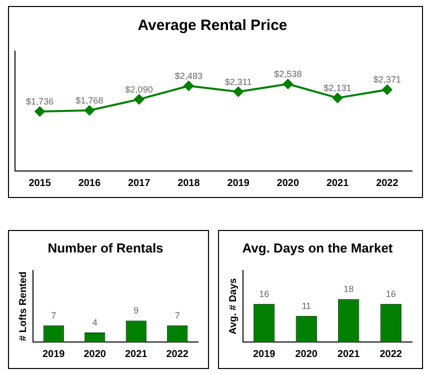 The image size is (430, 374). What do you see at coordinates (213, 25) in the screenshot?
I see `chart-title: Average Rental Price` at bounding box center [213, 25].